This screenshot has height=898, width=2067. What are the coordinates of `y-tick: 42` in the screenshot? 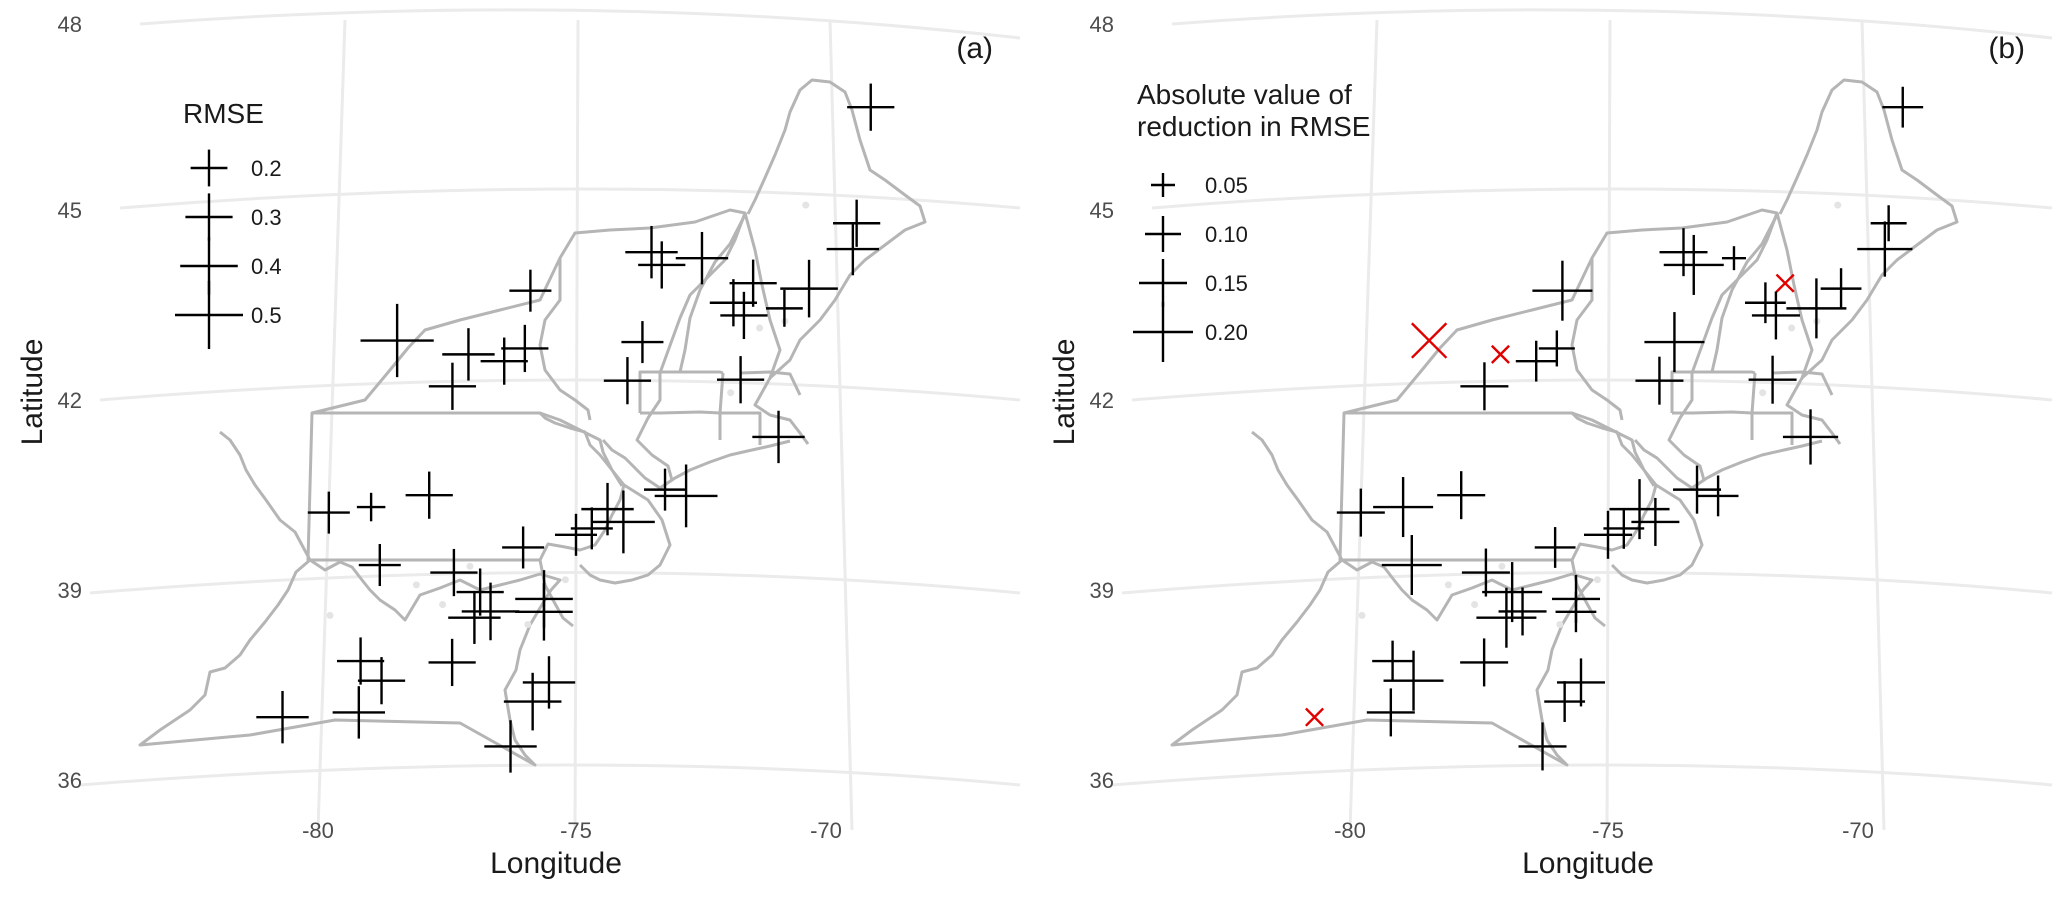 It's located at (1102, 400).